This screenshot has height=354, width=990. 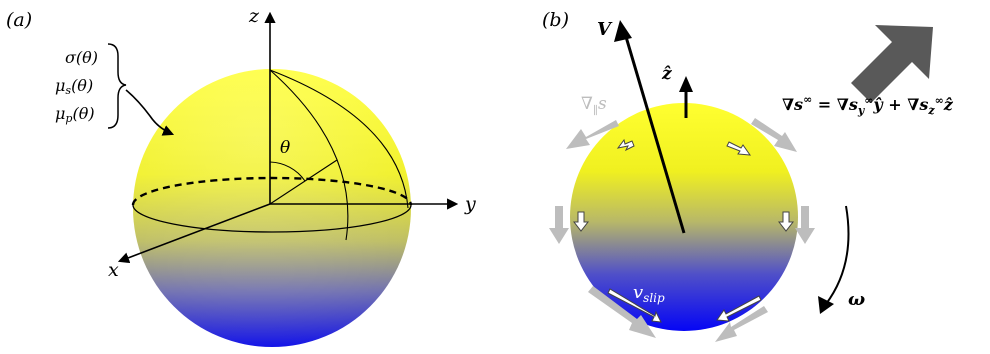 I want to click on z-hat-label: ẑ, so click(x=666, y=74).